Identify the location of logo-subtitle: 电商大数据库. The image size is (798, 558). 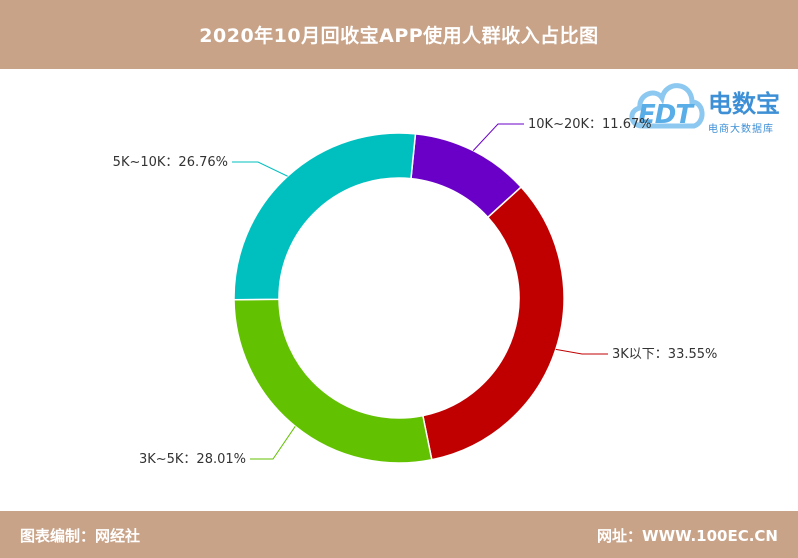
(741, 129).